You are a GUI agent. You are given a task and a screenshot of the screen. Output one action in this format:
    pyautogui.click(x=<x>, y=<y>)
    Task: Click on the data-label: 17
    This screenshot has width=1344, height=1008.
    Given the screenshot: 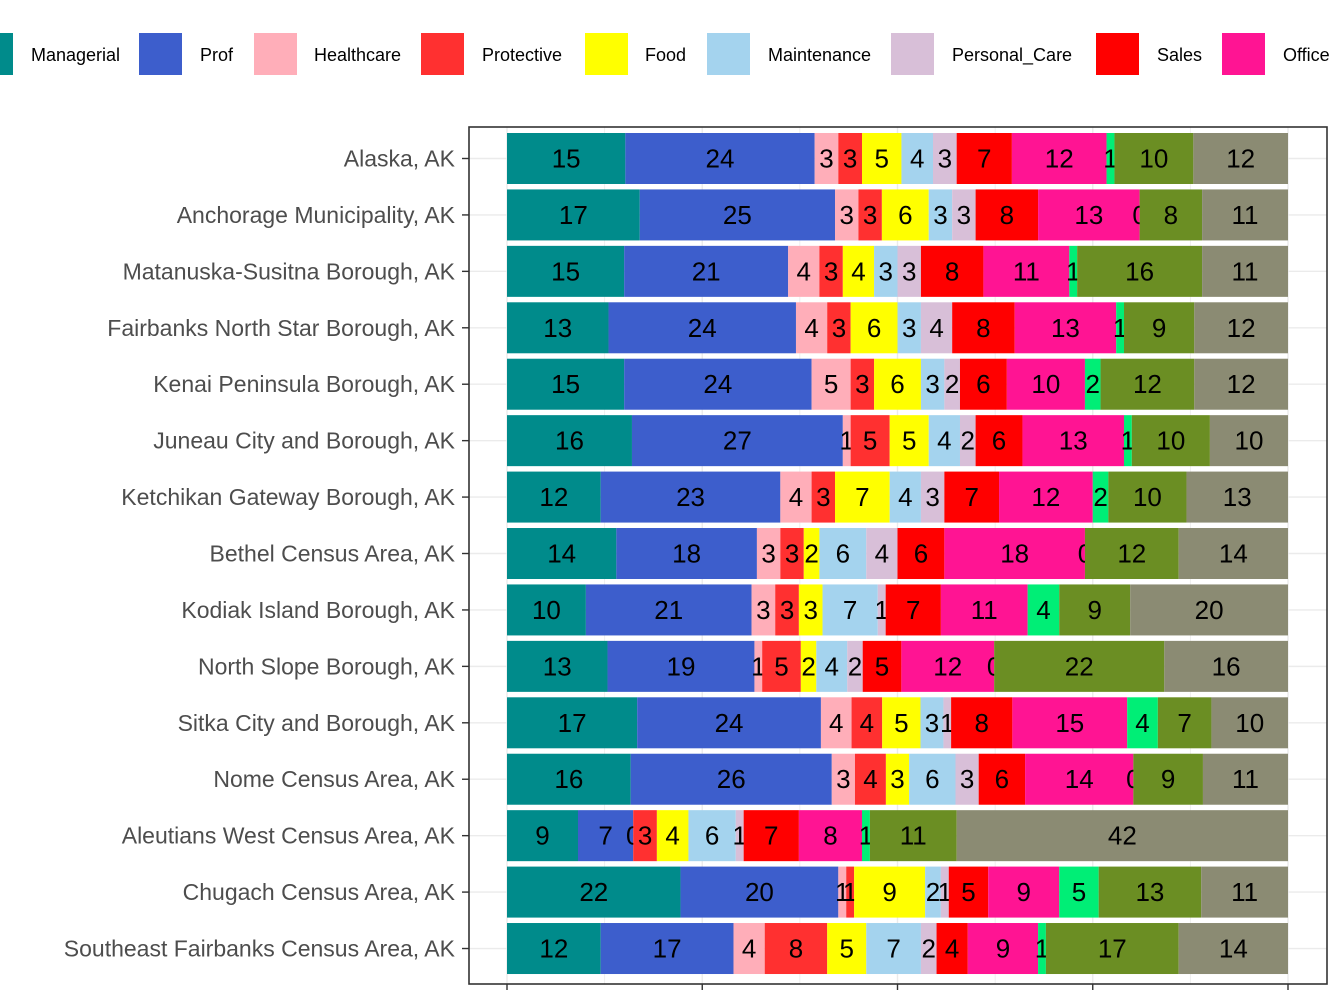 What is the action you would take?
    pyautogui.click(x=667, y=949)
    